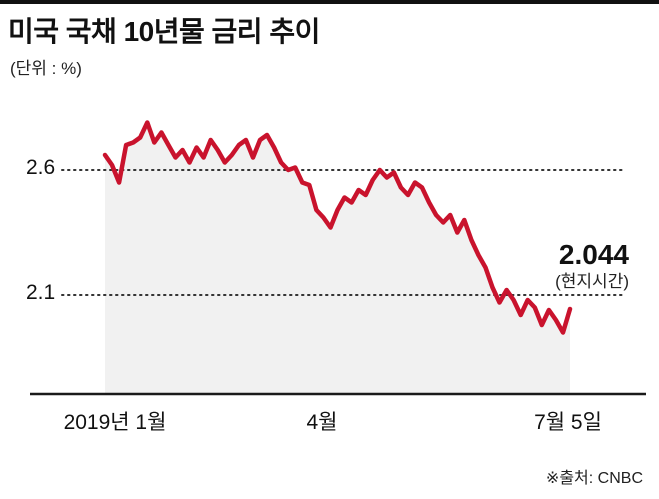  What do you see at coordinates (164, 31) in the screenshot?
I see `page-title: 미국 국채 10년물 금리 추이` at bounding box center [164, 31].